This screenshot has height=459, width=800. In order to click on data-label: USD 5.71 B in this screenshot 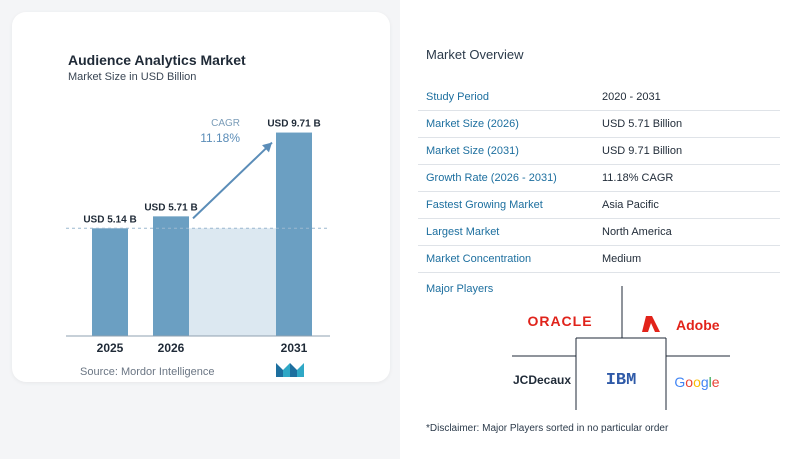, I will do `click(170, 207)`.